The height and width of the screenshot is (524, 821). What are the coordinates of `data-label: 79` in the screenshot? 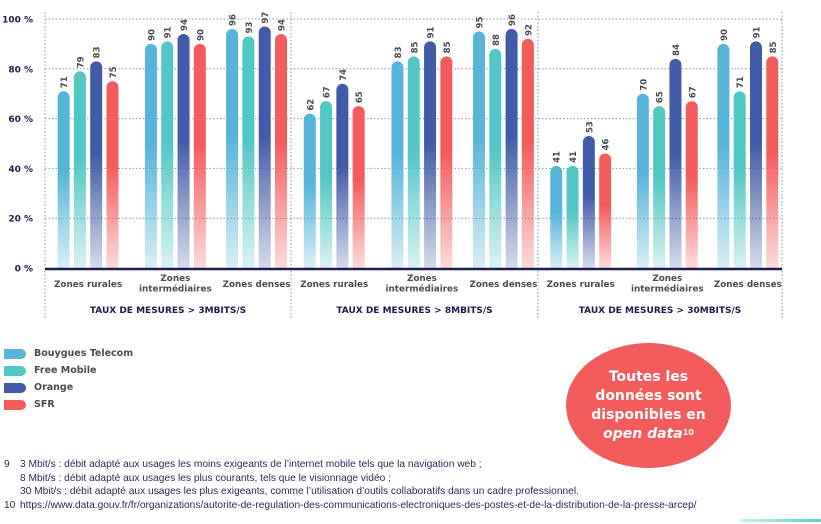 It's located at (81, 62).